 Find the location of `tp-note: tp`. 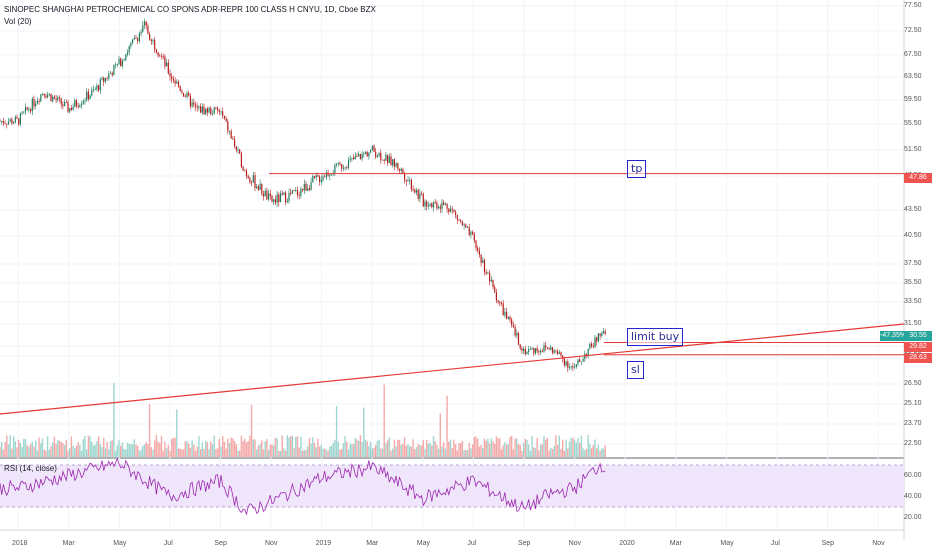

tp-note: tp is located at coordinates (637, 169).